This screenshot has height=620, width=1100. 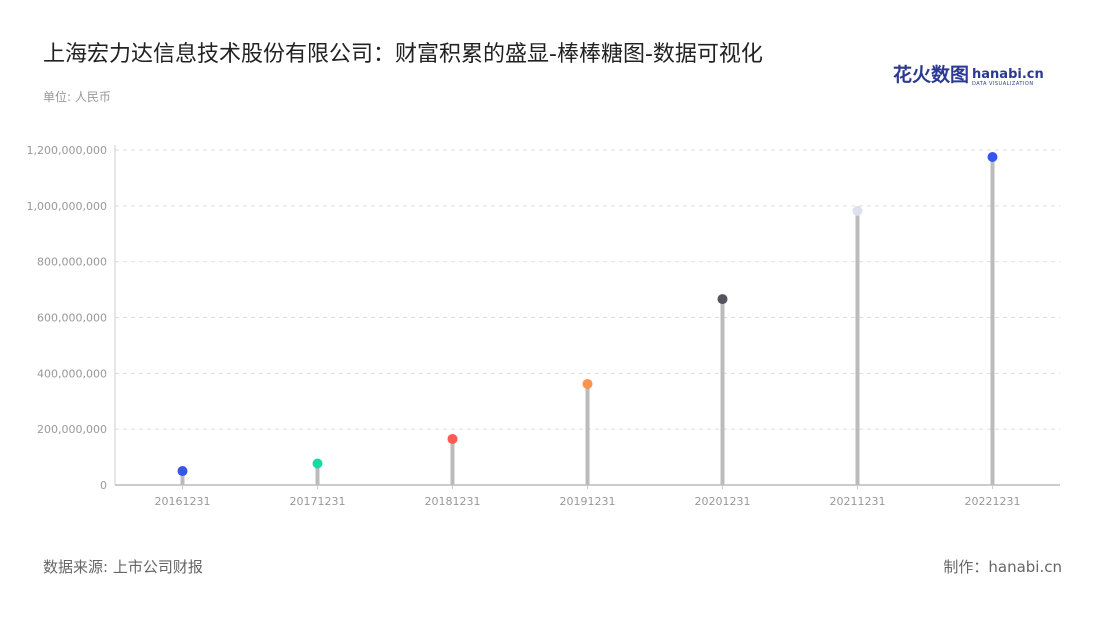 I want to click on maker-credit: 制作：hanabi.cn, so click(x=1002, y=567).